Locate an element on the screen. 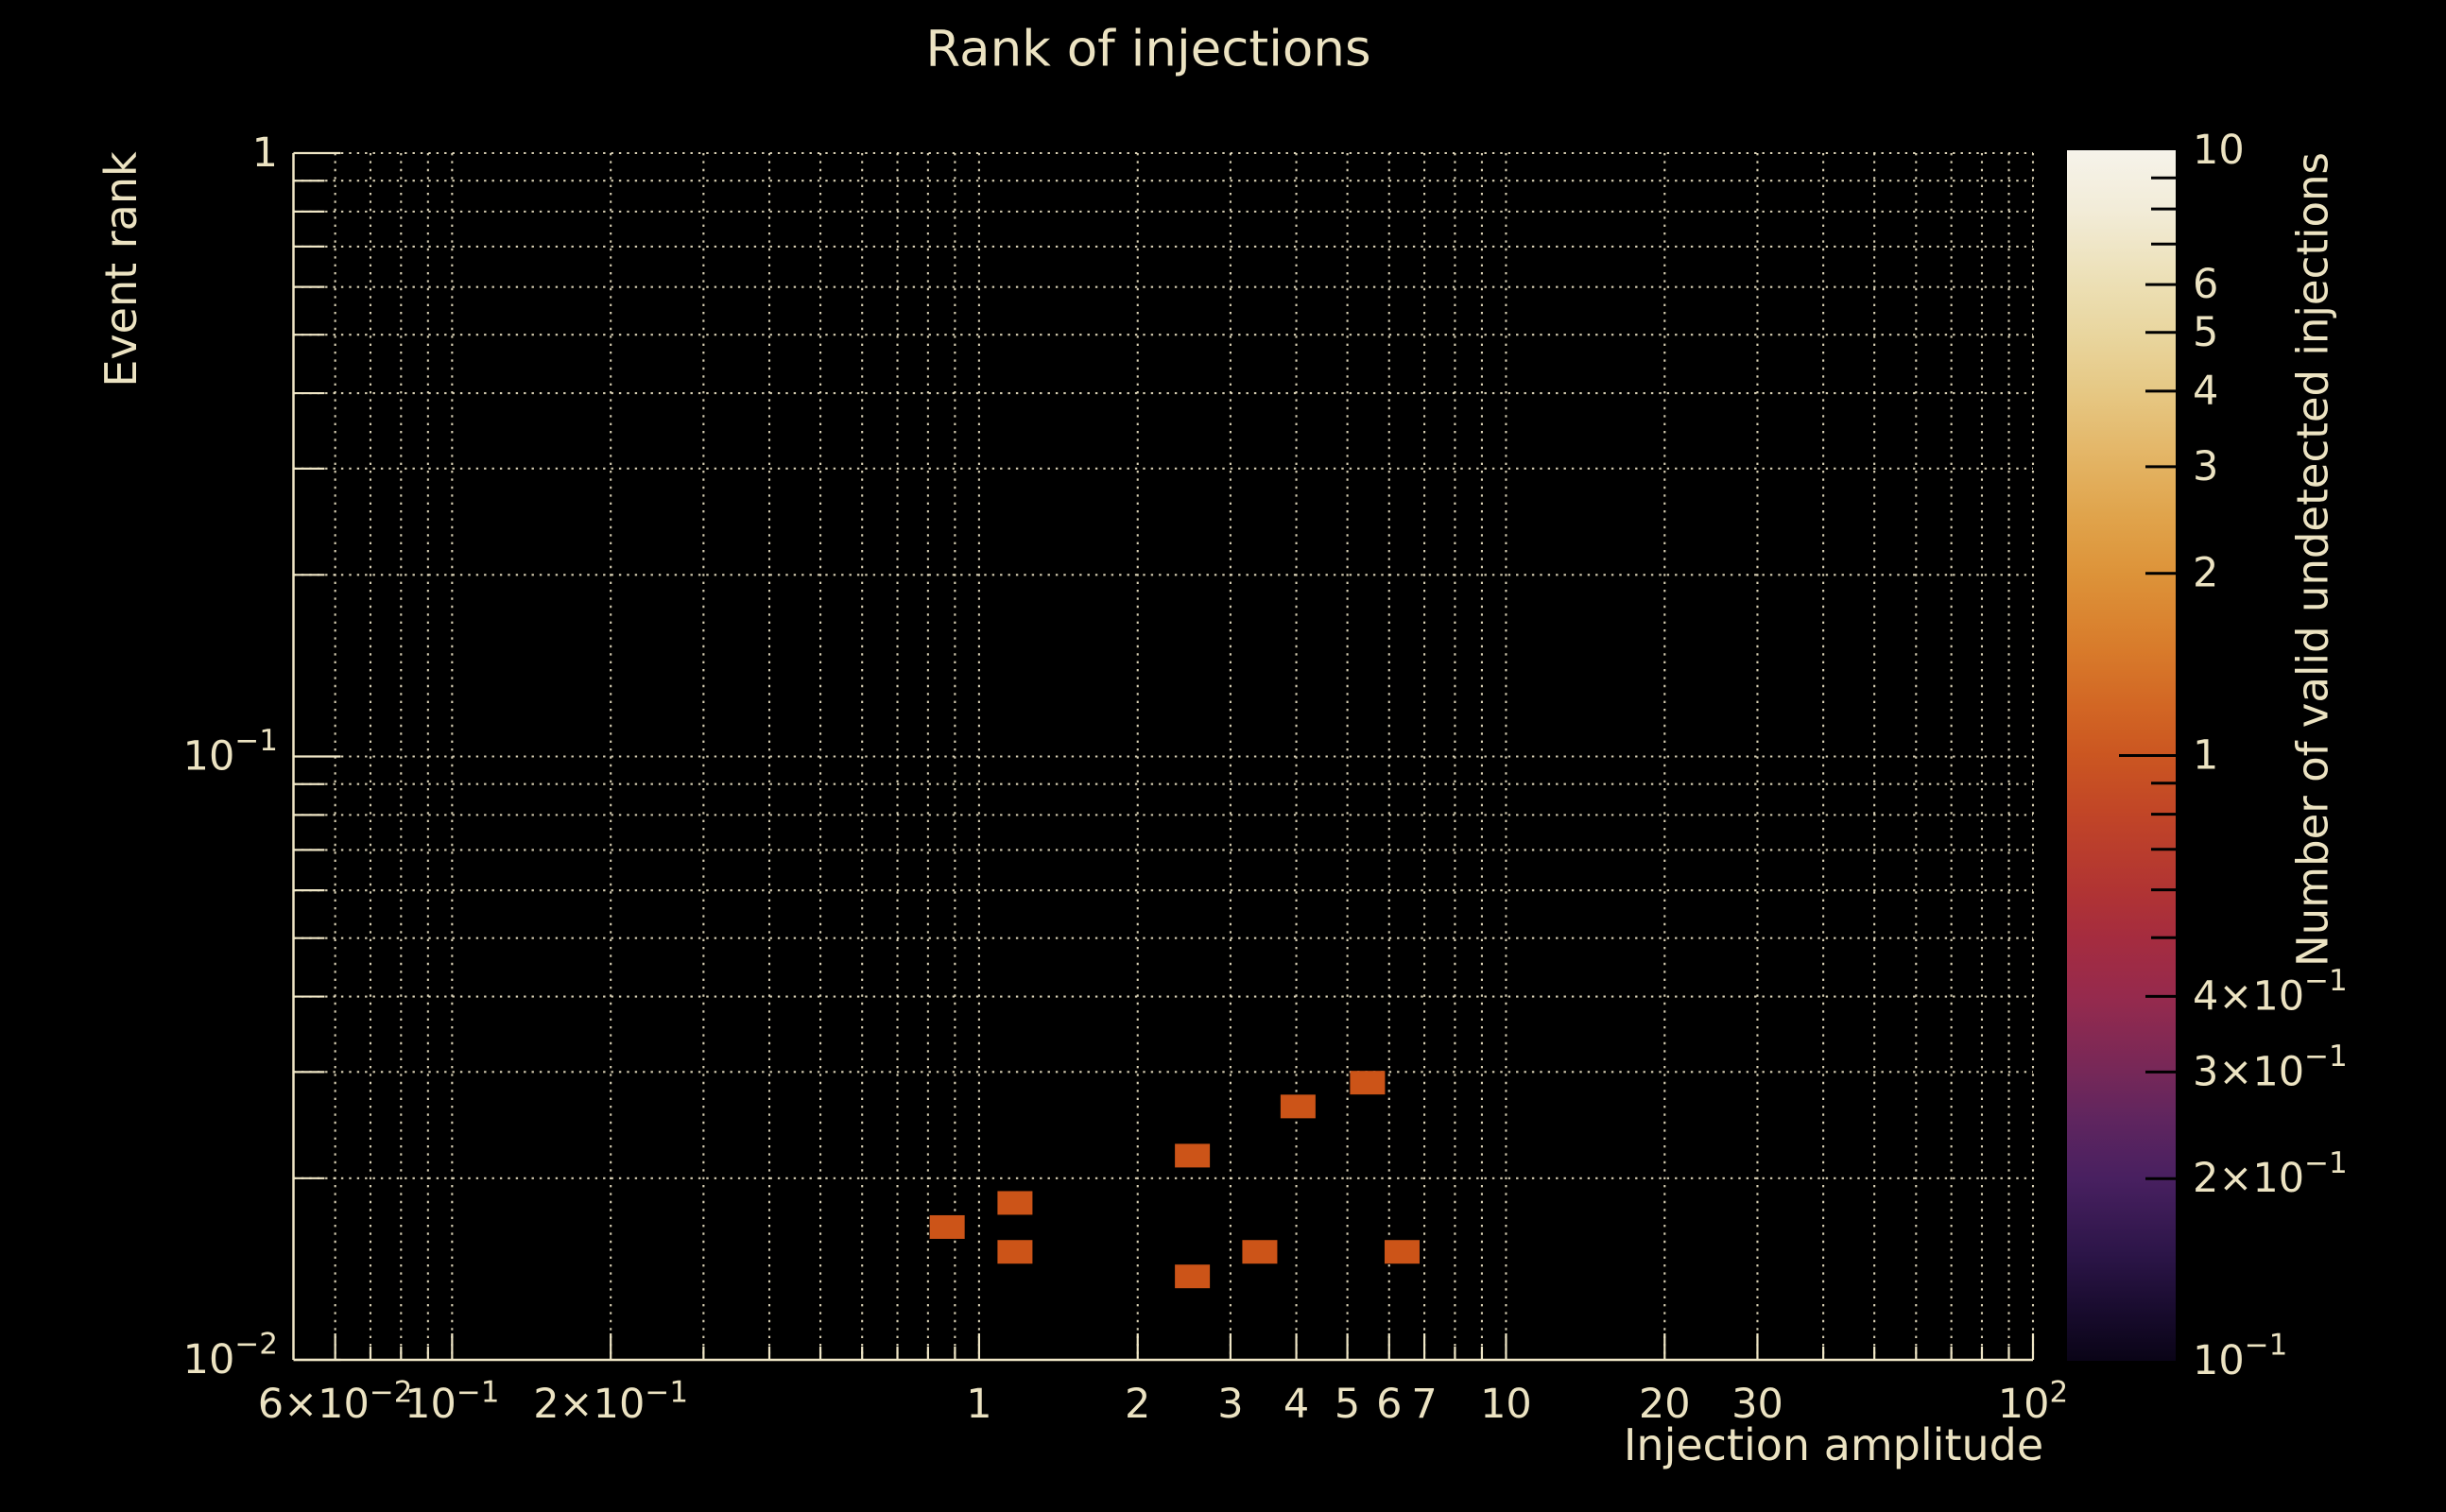  x-tick-label: 4 is located at coordinates (1296, 1404).